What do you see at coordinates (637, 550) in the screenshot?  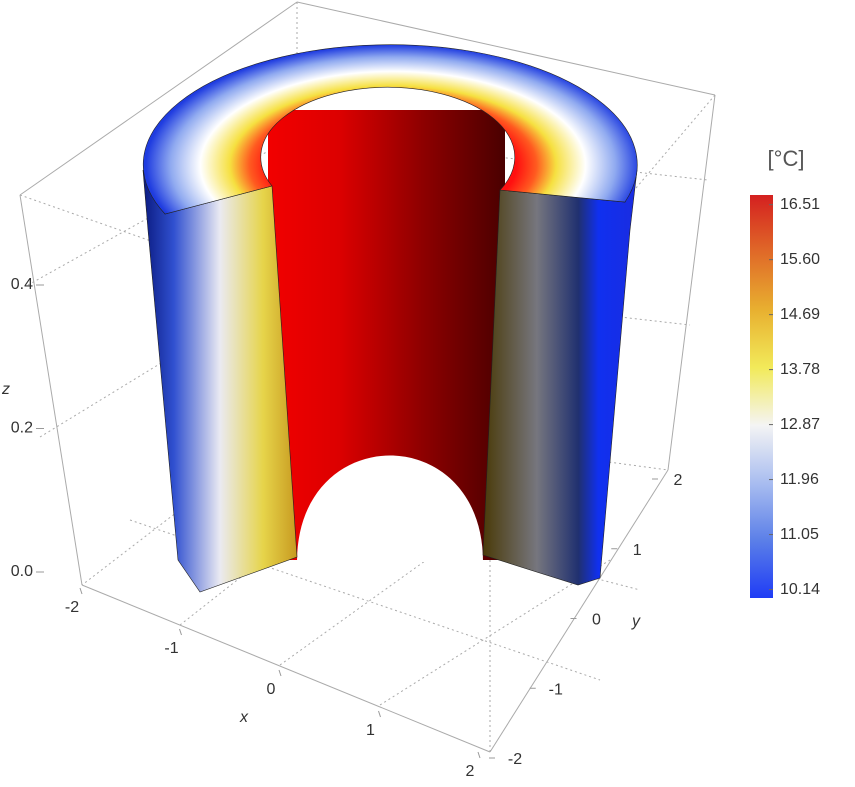 I see `y-tick-label: 1` at bounding box center [637, 550].